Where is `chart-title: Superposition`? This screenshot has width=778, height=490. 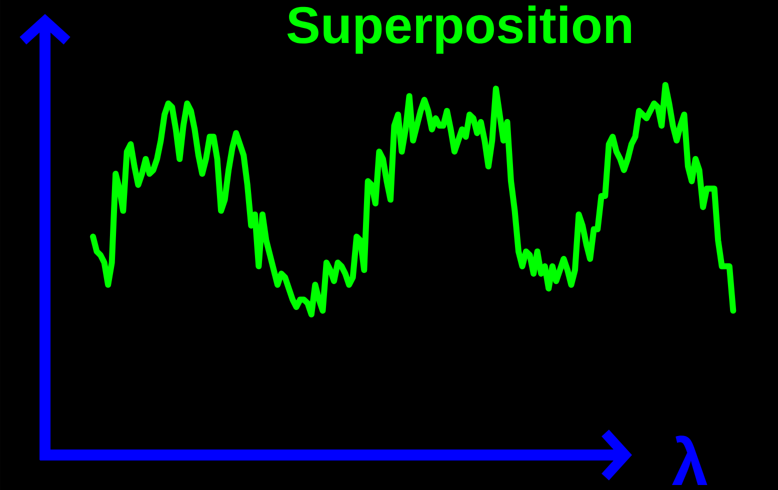 chart-title: Superposition is located at coordinates (459, 30).